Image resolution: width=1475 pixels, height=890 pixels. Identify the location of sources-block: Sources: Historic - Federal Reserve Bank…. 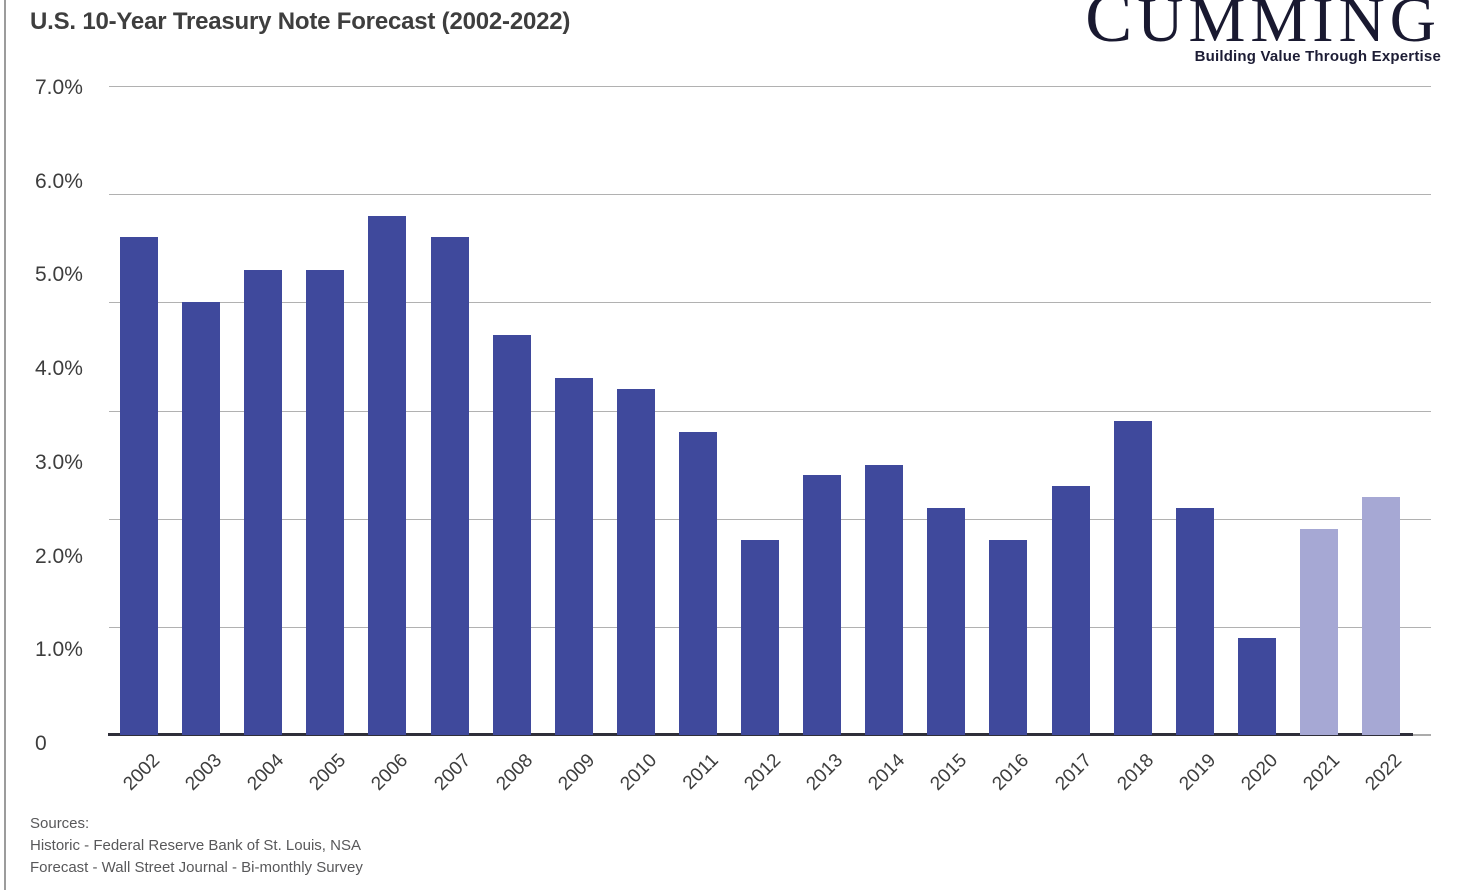
(196, 846).